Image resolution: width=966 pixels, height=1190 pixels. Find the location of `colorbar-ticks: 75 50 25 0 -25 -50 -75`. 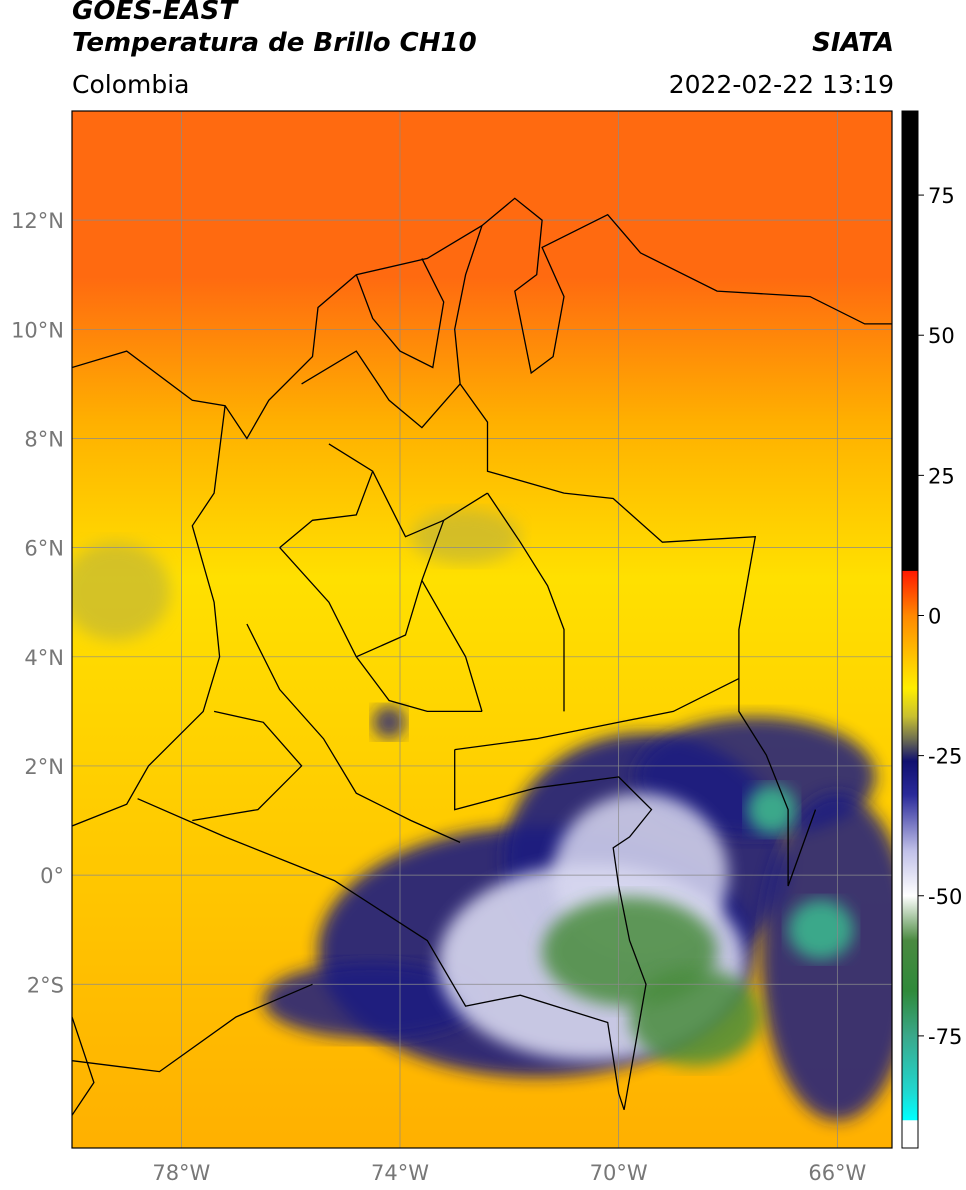

colorbar-ticks: 75 50 25 0 -25 -50 -75 is located at coordinates (940, 616).